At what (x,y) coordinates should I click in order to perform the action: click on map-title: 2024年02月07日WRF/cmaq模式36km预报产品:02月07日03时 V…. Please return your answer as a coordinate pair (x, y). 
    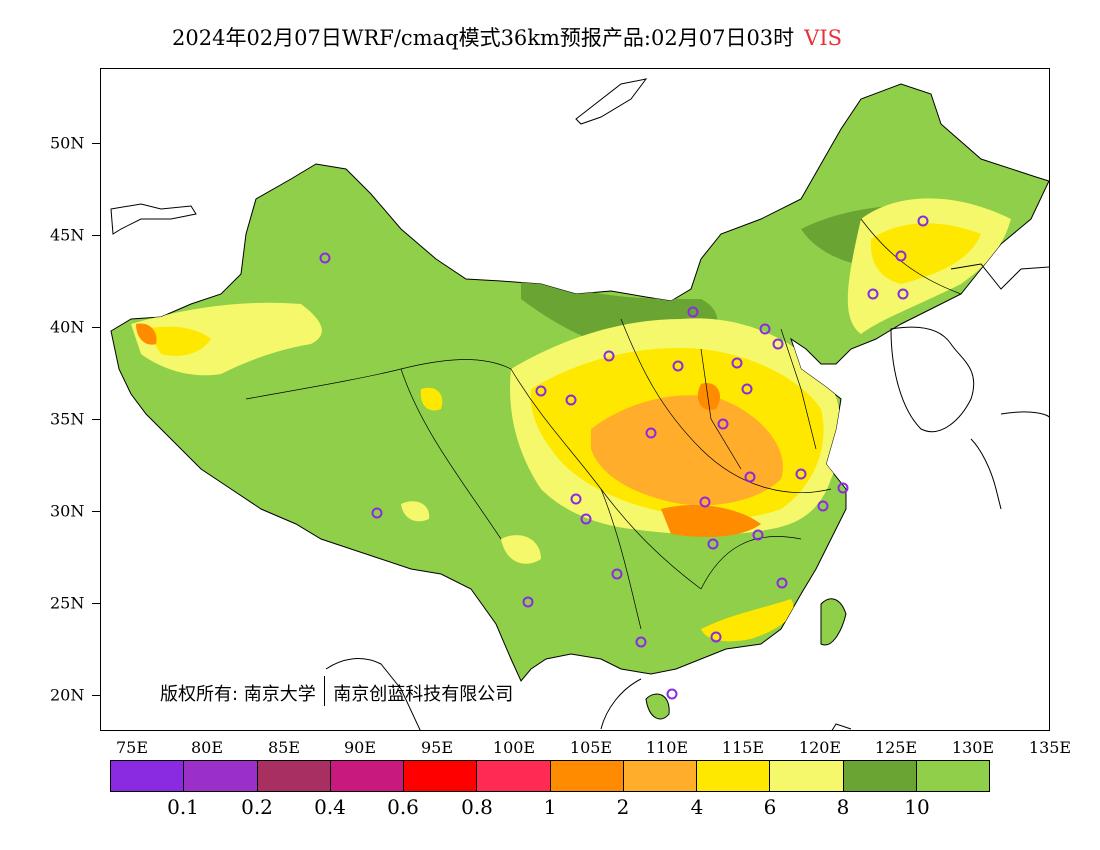
    Looking at the image, I should click on (507, 37).